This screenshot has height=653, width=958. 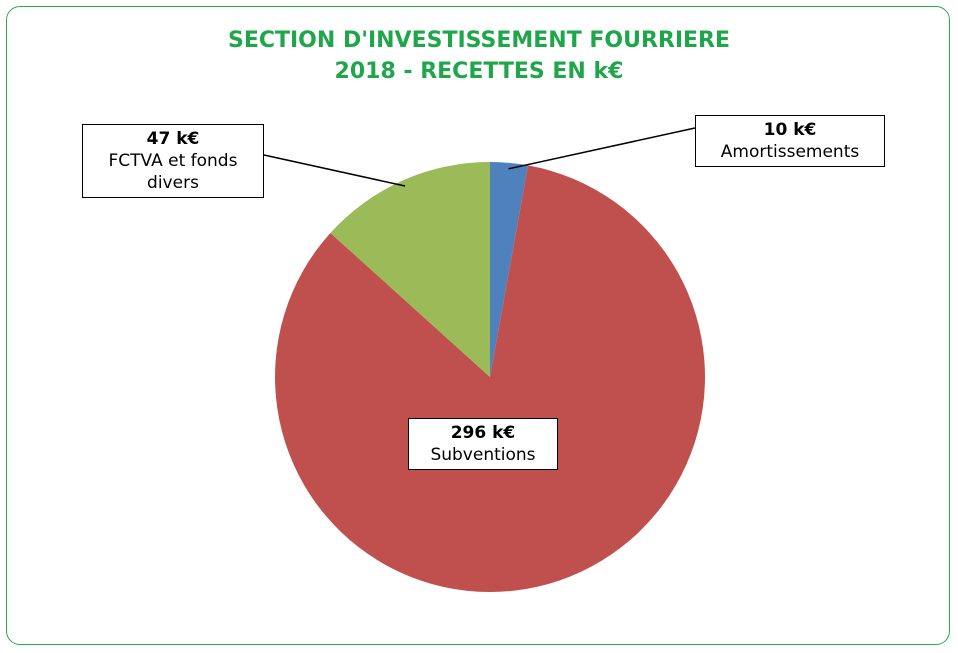 What do you see at coordinates (479, 71) in the screenshot?
I see `chart-title: 2018 - RECETTES EN k€` at bounding box center [479, 71].